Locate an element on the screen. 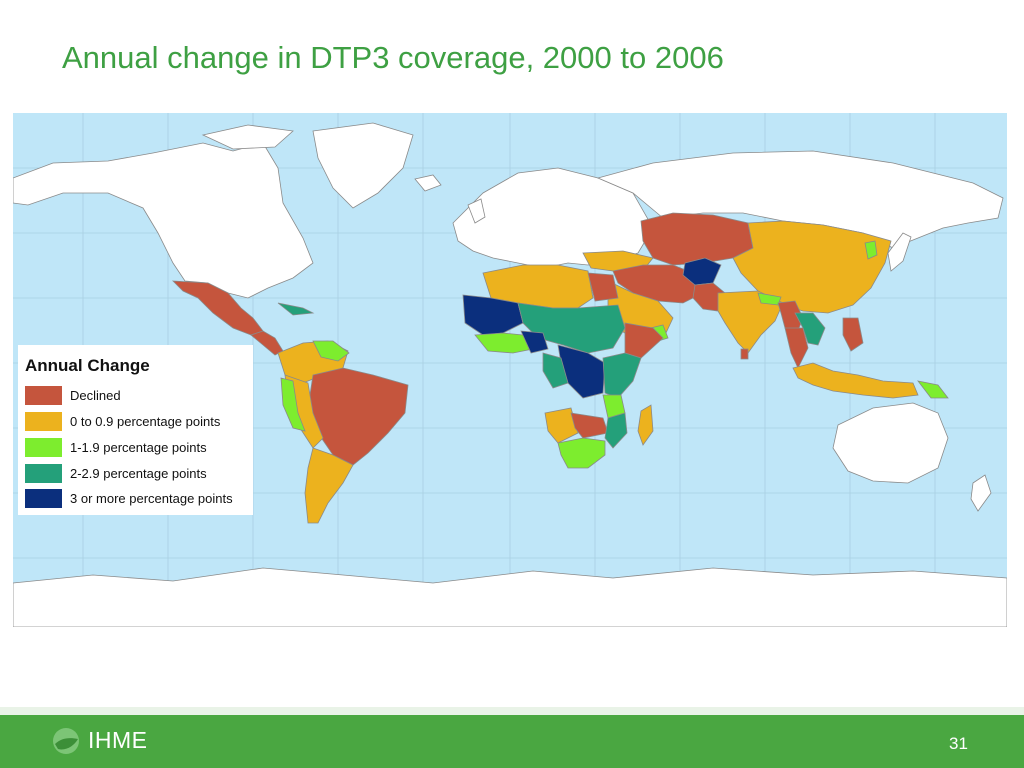 Image resolution: width=1024 pixels, height=768 pixels. ihme-logo-text: IHME is located at coordinates (118, 740).